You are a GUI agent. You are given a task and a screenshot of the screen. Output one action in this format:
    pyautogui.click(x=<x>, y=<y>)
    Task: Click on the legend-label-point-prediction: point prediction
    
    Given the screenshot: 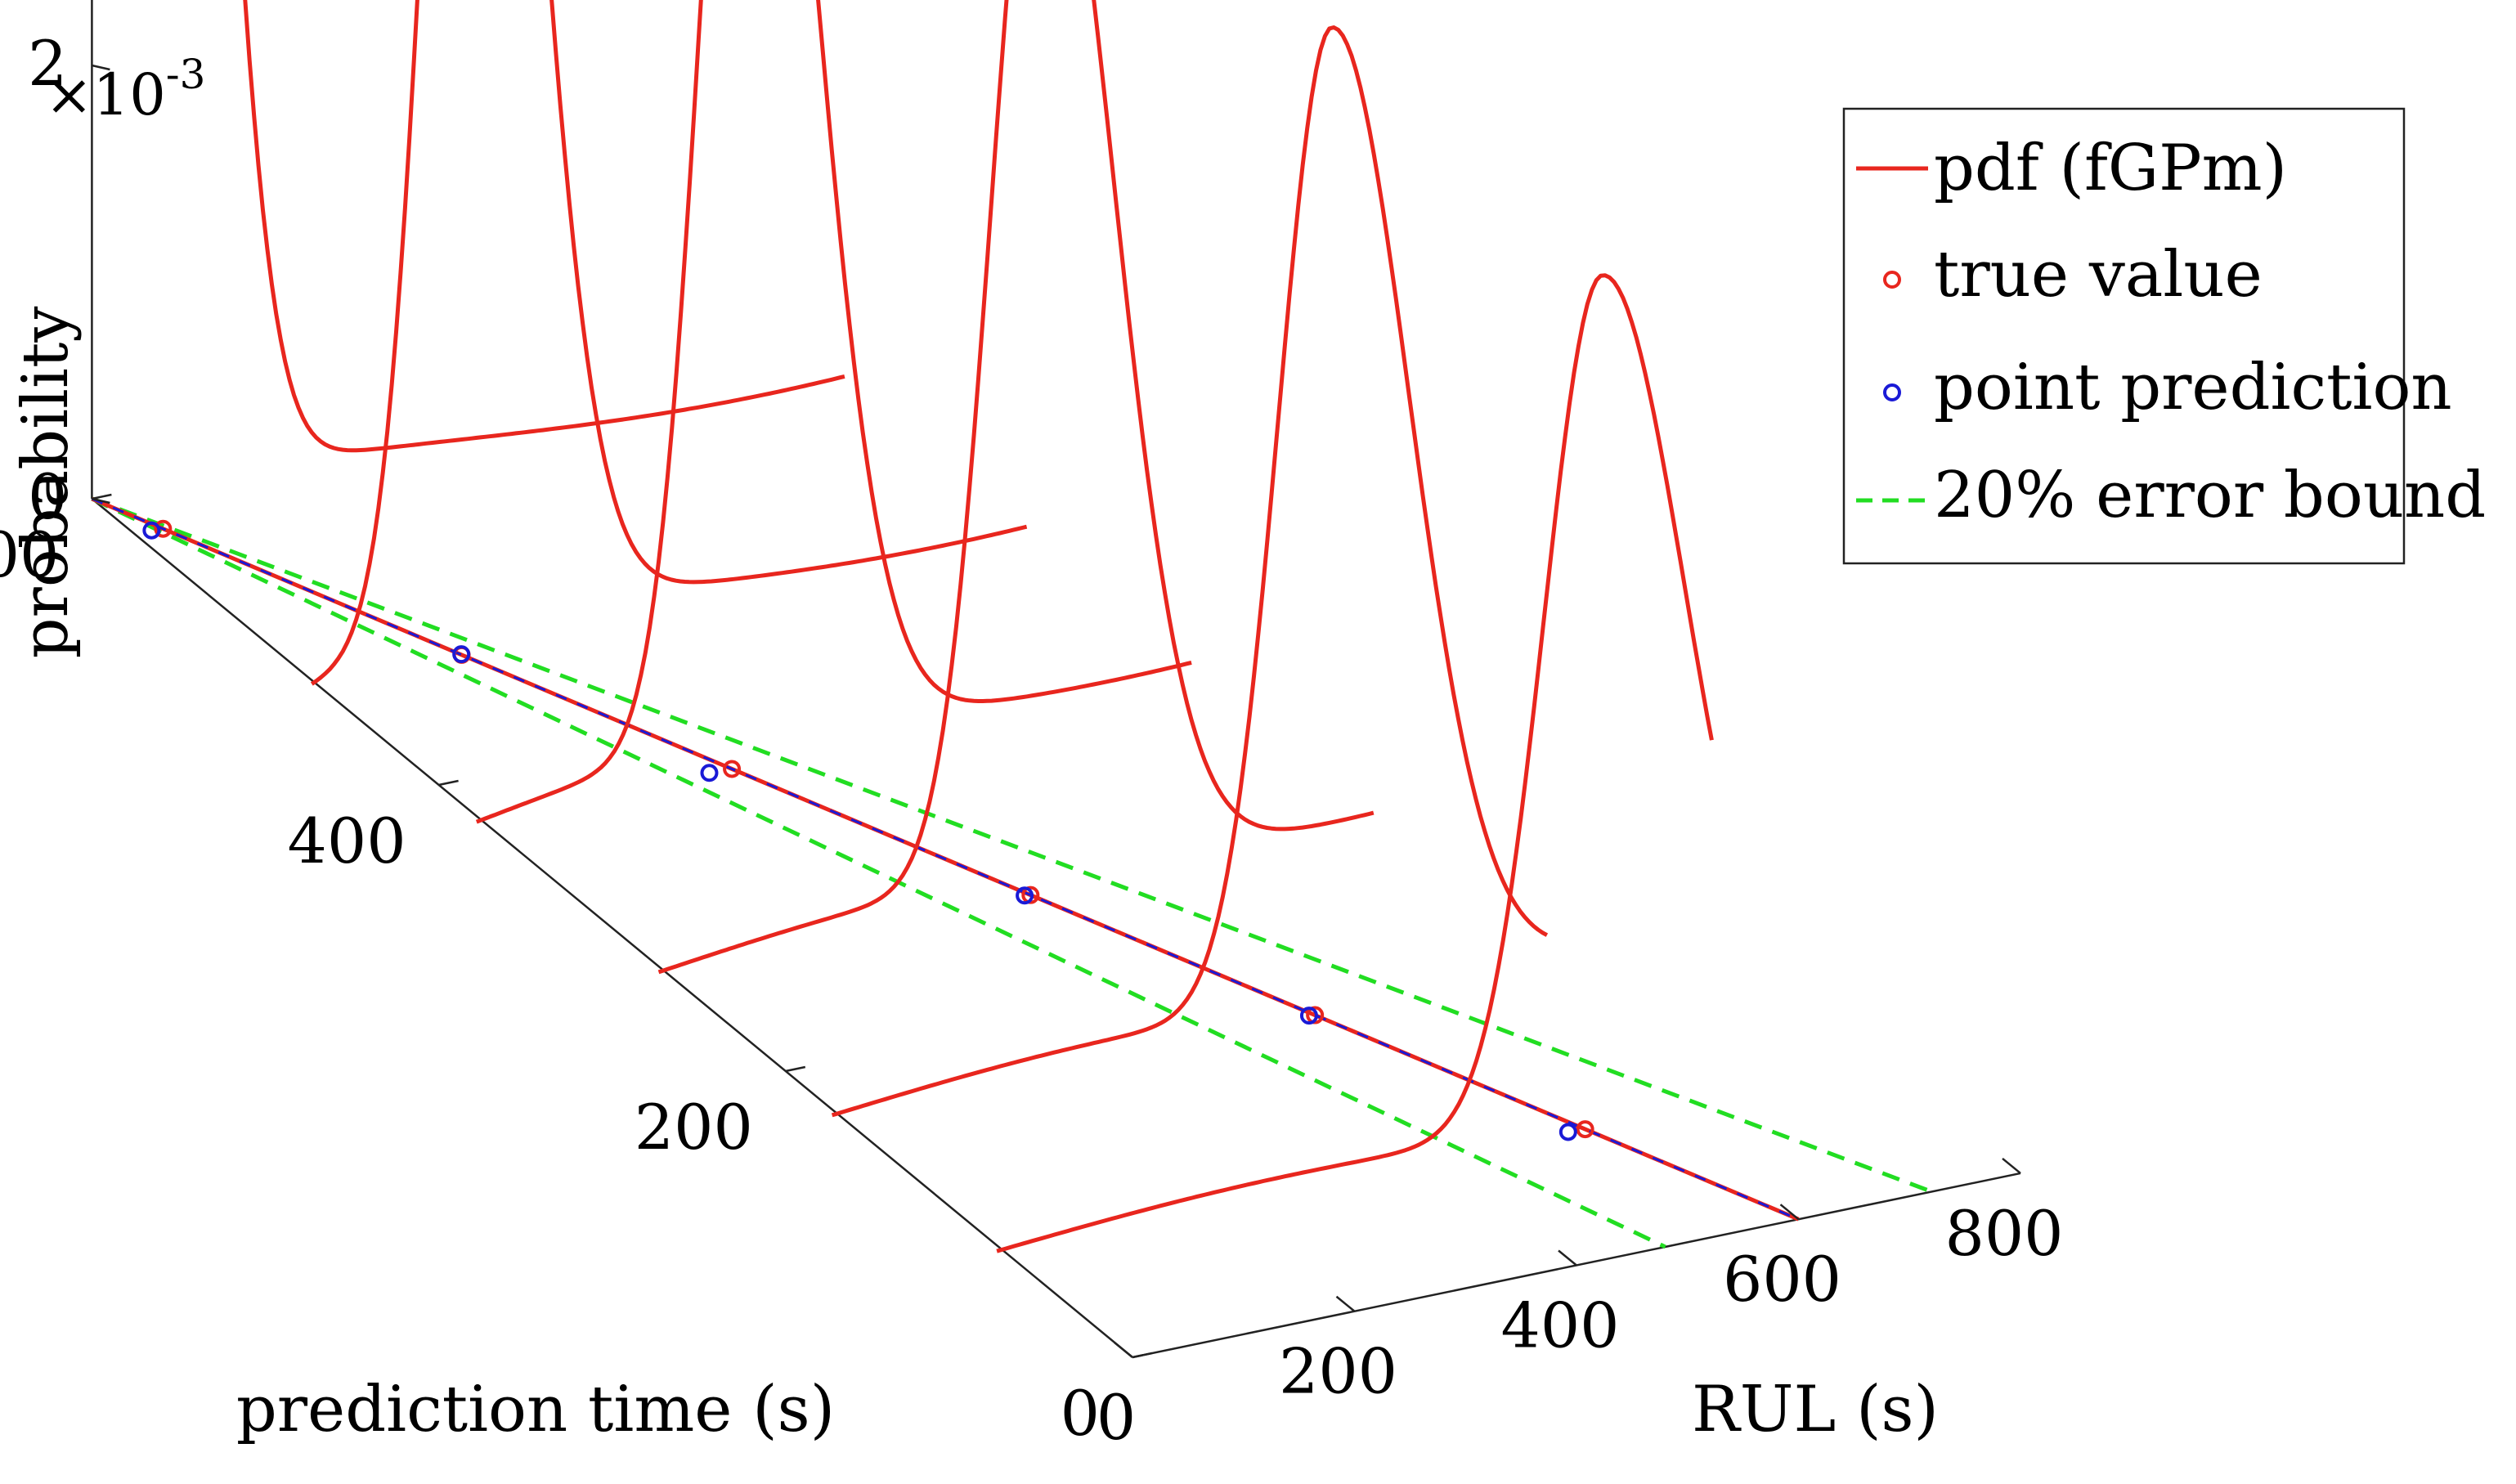 What is the action you would take?
    pyautogui.click(x=2193, y=387)
    